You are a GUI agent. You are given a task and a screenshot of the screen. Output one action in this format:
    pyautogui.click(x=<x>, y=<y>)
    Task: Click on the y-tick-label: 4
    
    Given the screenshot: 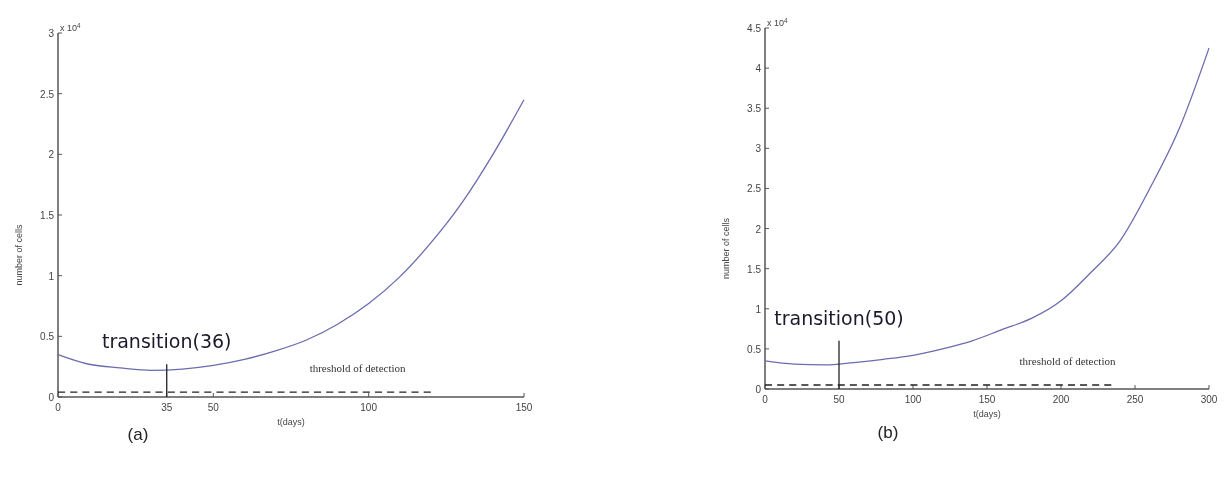 What is the action you would take?
    pyautogui.click(x=758, y=69)
    